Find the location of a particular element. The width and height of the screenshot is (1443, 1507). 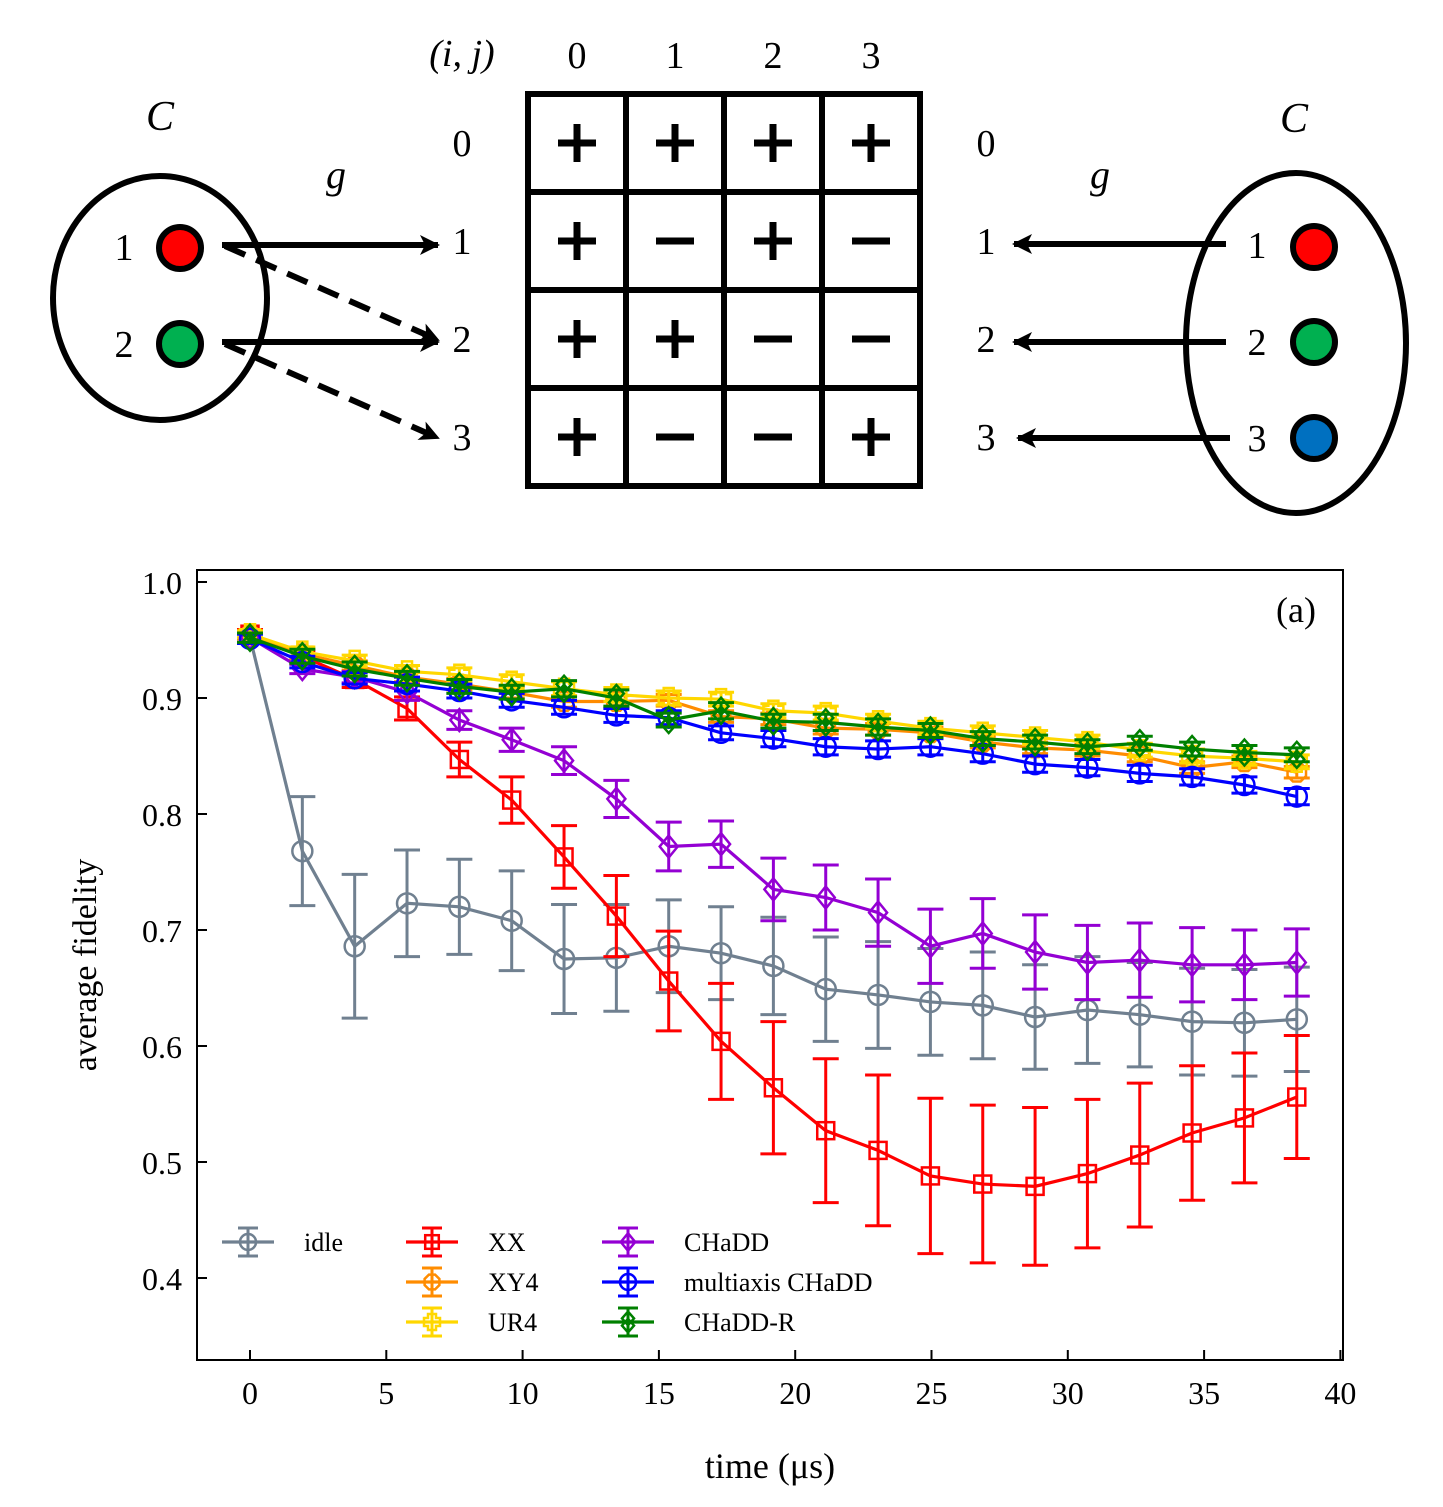

legend-item: CHaDD is located at coordinates (685, 1242).